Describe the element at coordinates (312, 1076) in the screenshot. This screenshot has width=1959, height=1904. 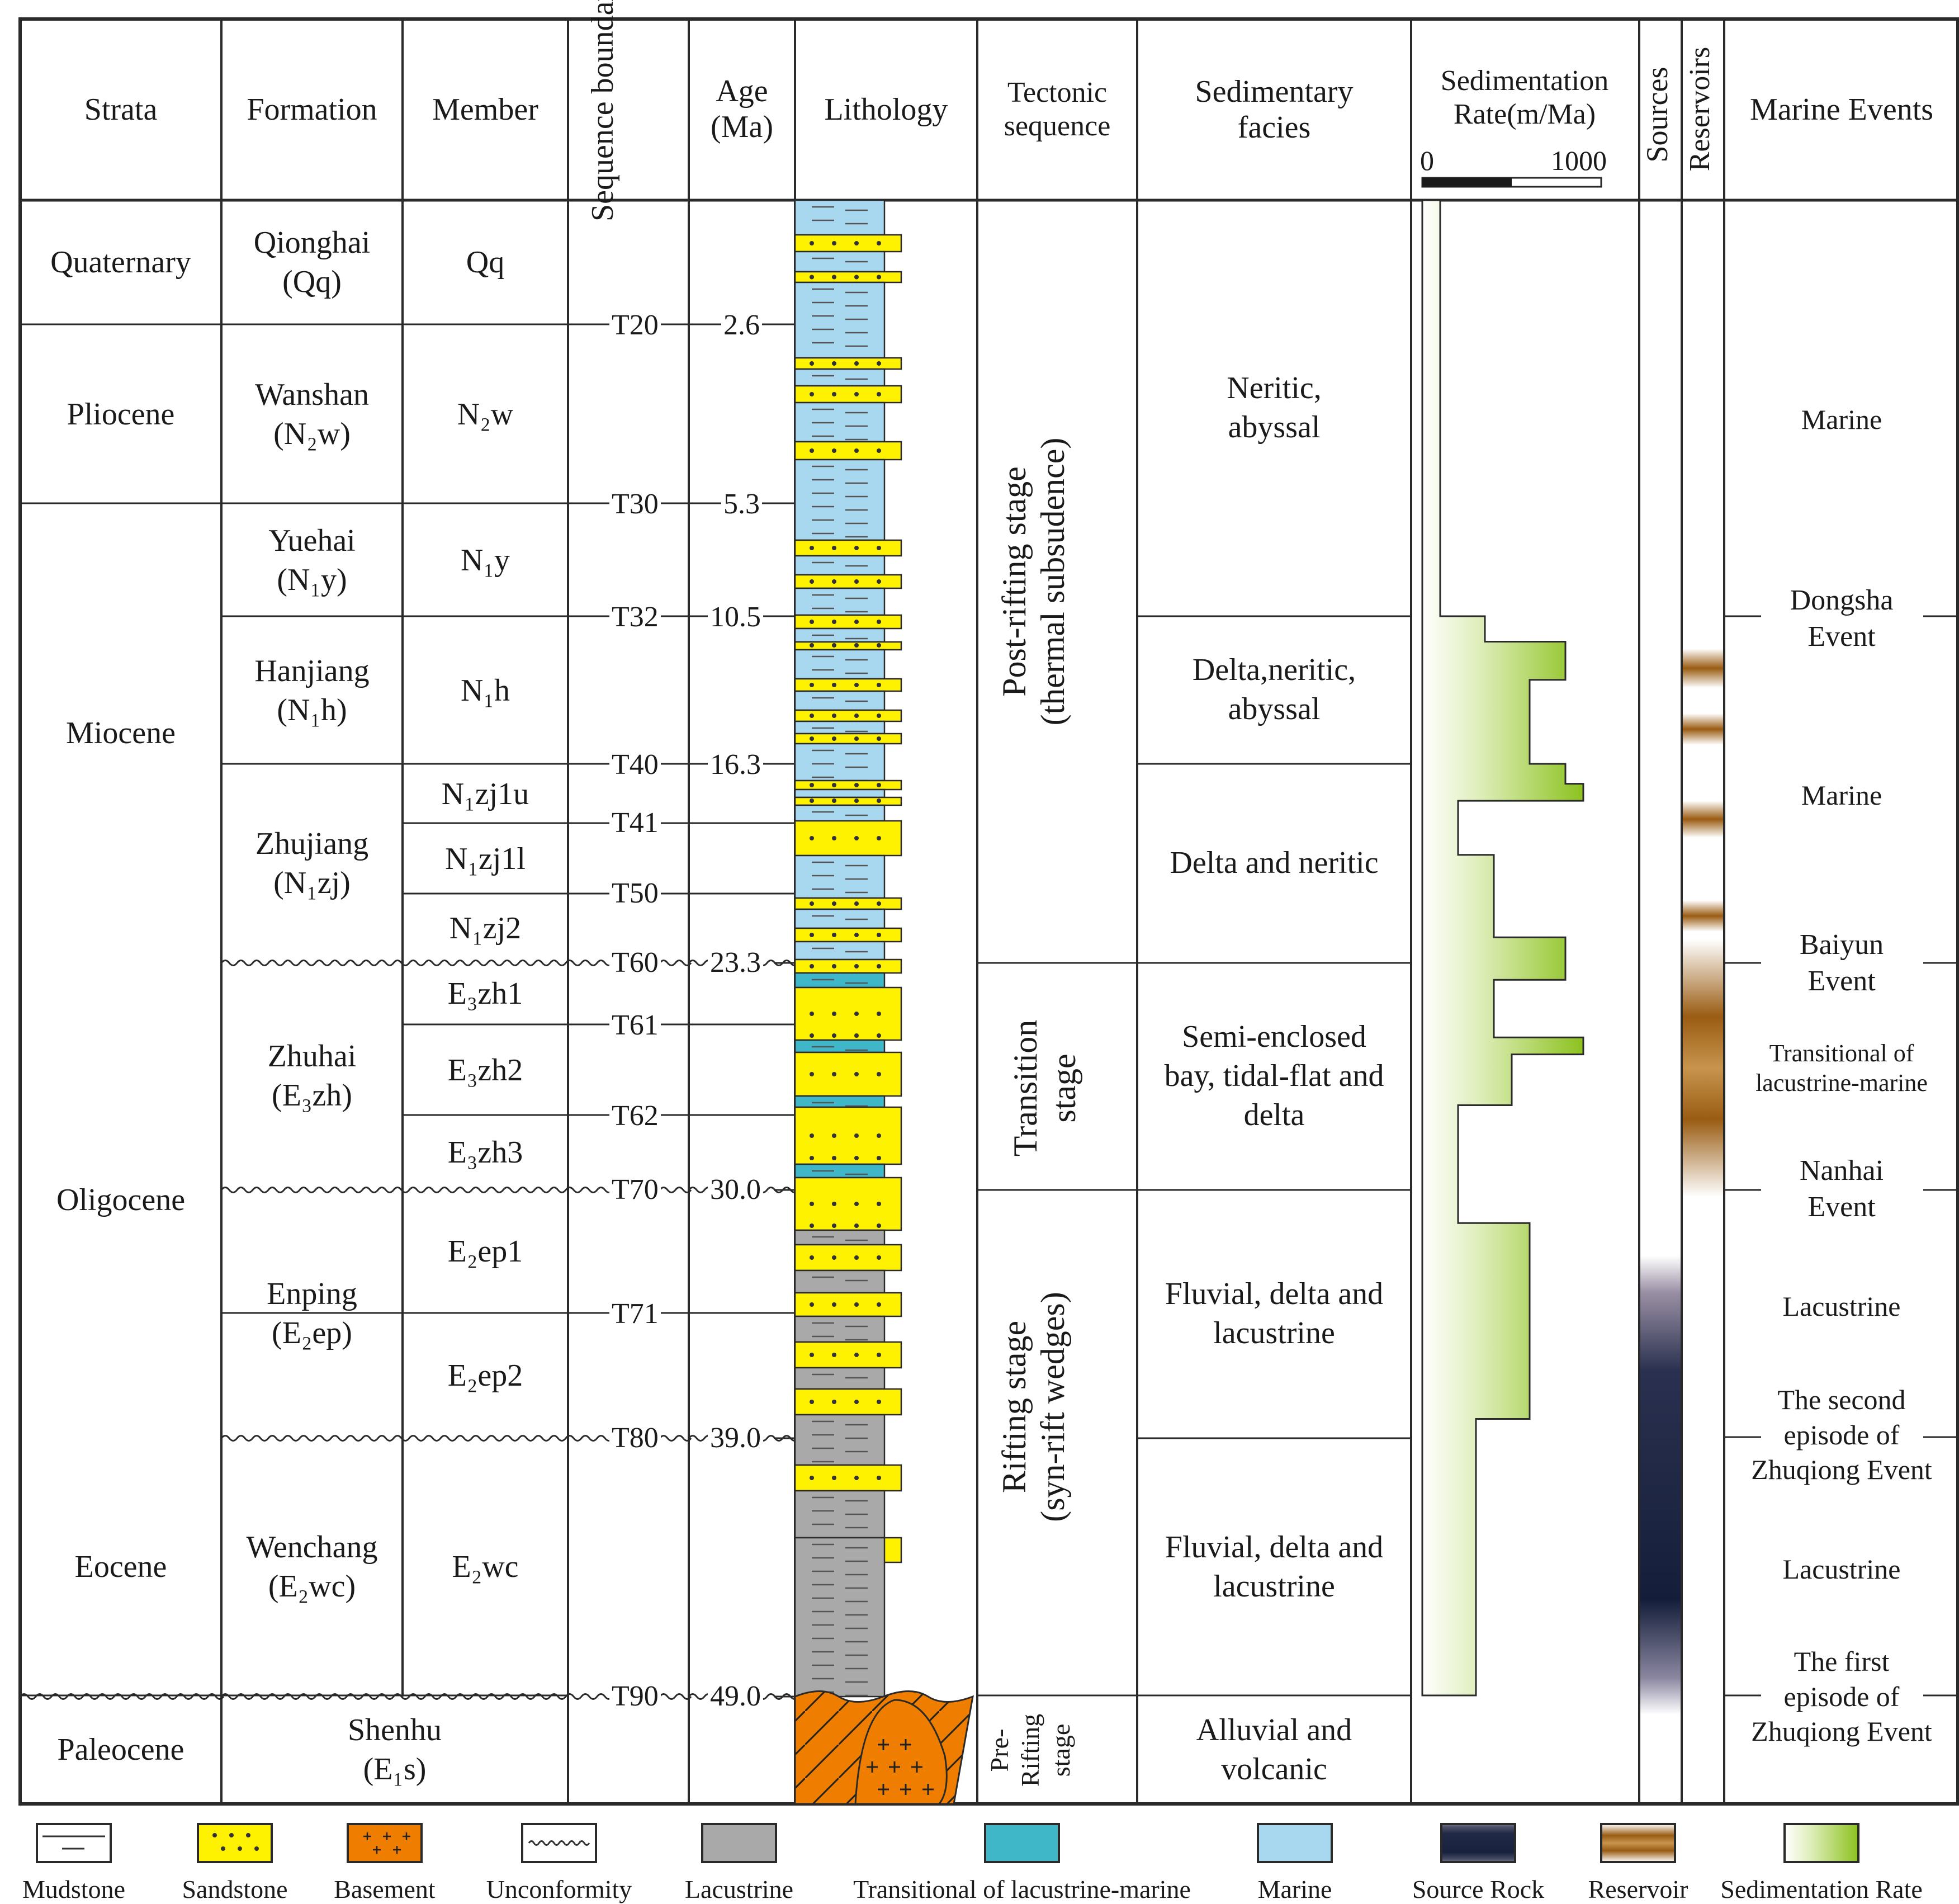
I see `formation-cell: Zhuhai (E₃zh)` at that location.